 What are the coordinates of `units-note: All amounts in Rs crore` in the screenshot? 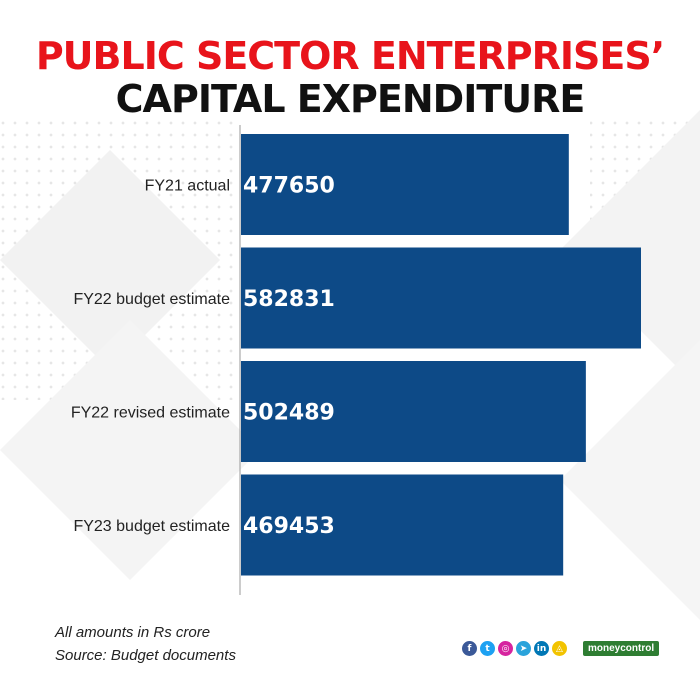 It's located at (133, 632).